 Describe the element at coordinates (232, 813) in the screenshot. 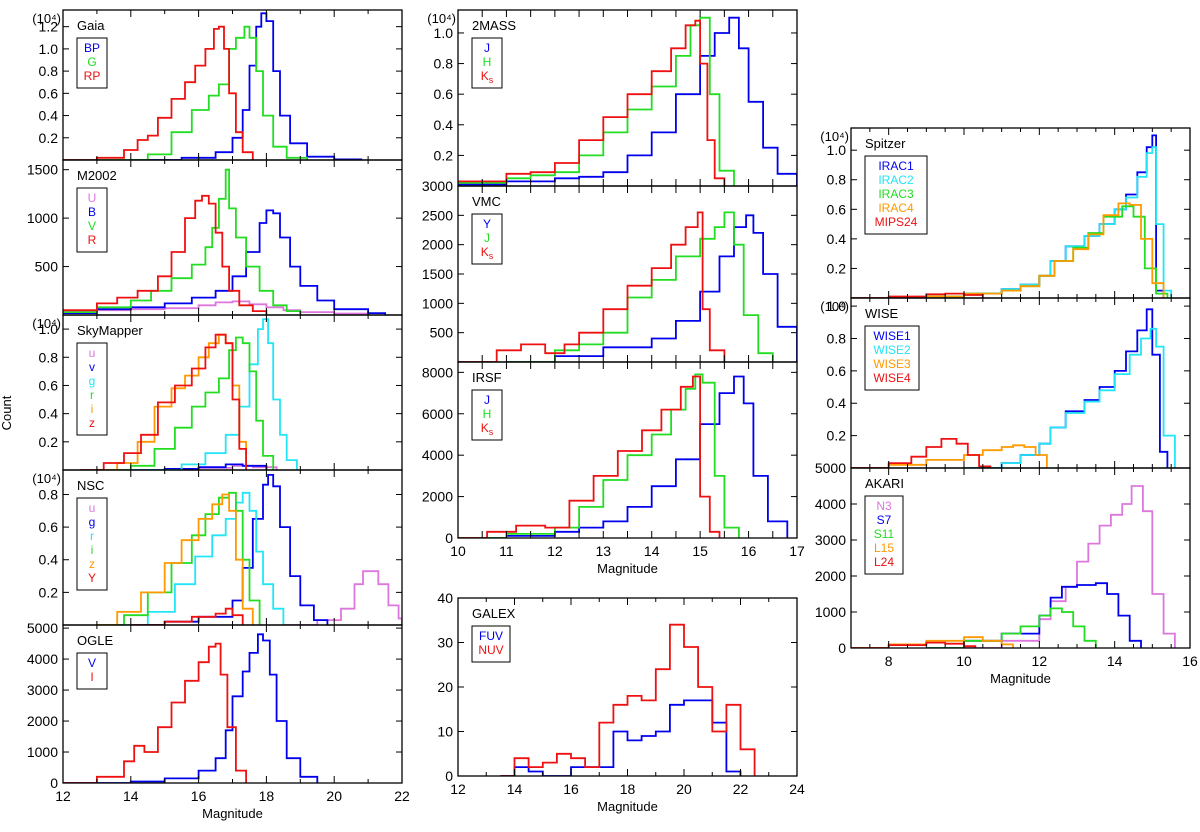

I see `ogle-xlabel: Magnitude` at that location.